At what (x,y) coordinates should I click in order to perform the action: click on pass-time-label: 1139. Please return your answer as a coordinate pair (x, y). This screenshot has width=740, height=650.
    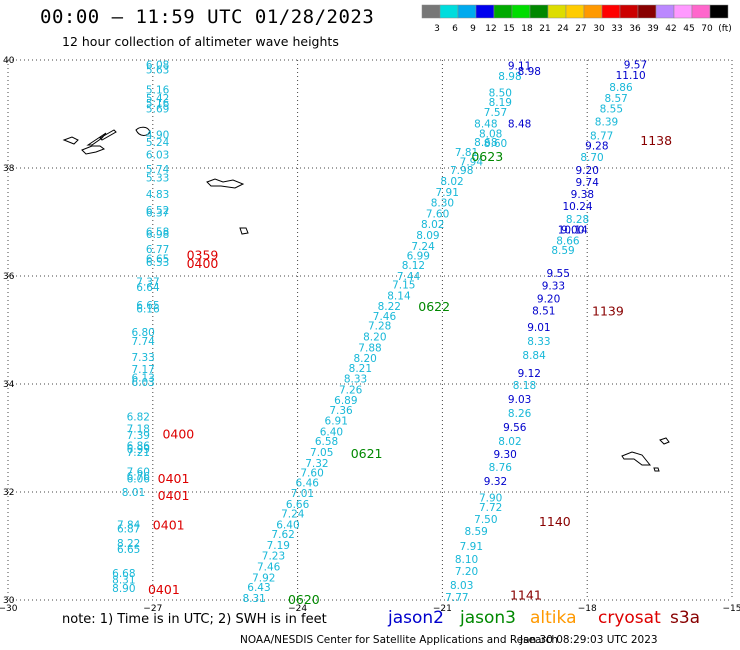
    Looking at the image, I should click on (608, 311).